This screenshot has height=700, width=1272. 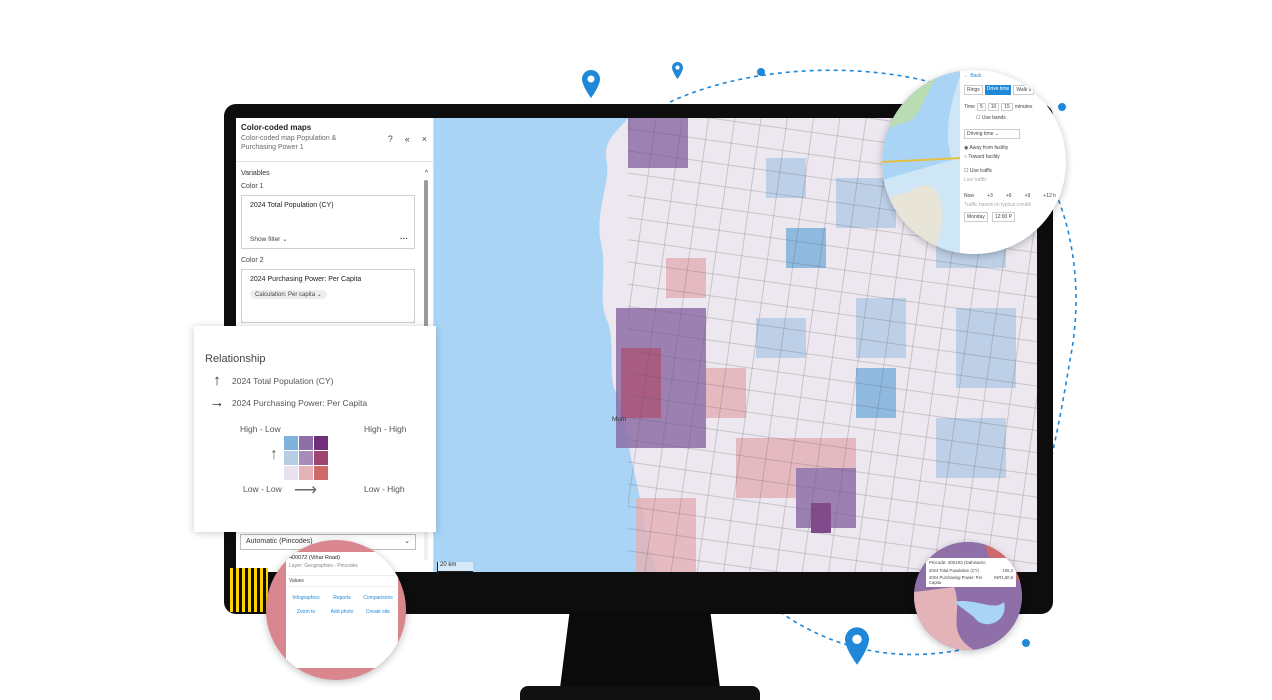 What do you see at coordinates (255, 173) in the screenshot?
I see `section-title: Variables` at bounding box center [255, 173].